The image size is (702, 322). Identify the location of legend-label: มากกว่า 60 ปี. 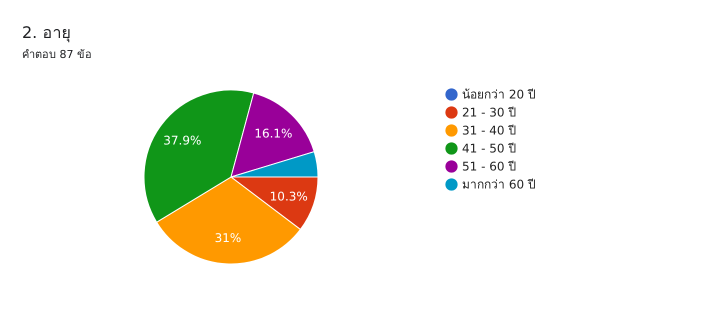
(499, 185).